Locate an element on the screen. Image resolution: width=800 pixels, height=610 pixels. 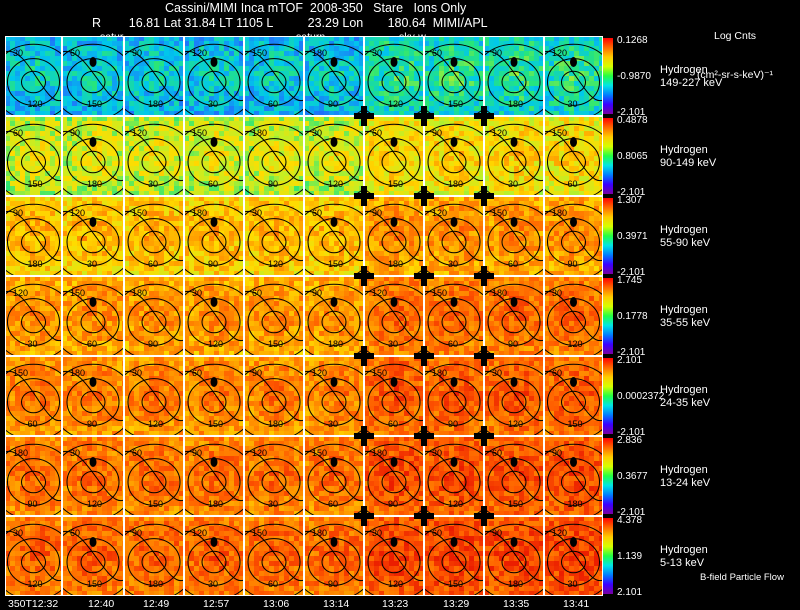
colorbar-mid-label: 0.1778 is located at coordinates (632, 317).